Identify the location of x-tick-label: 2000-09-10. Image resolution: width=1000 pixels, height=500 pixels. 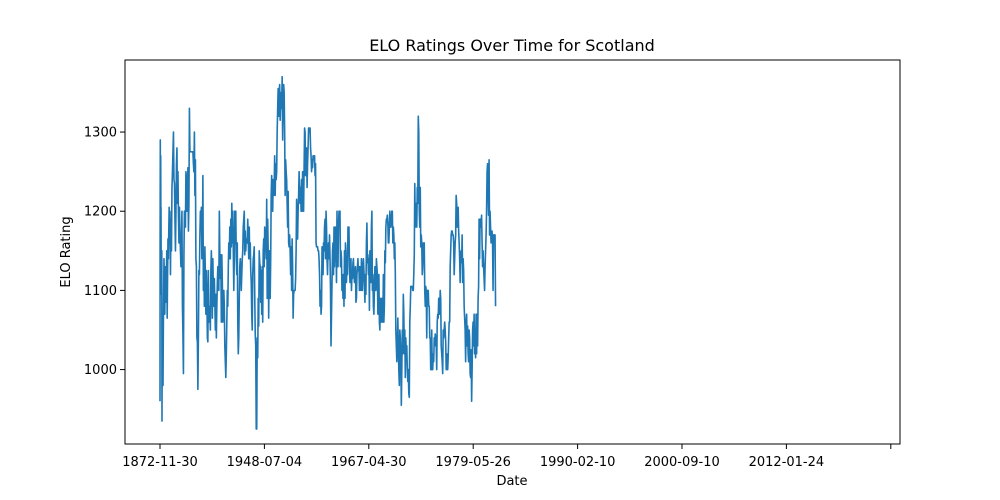
(682, 462).